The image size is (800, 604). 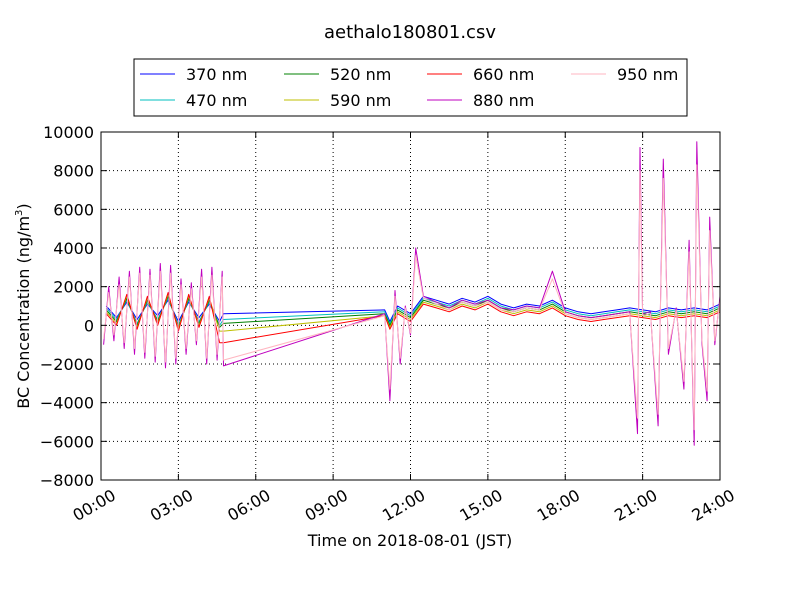 What do you see at coordinates (67, 364) in the screenshot?
I see `y-tick-label: −2000` at bounding box center [67, 364].